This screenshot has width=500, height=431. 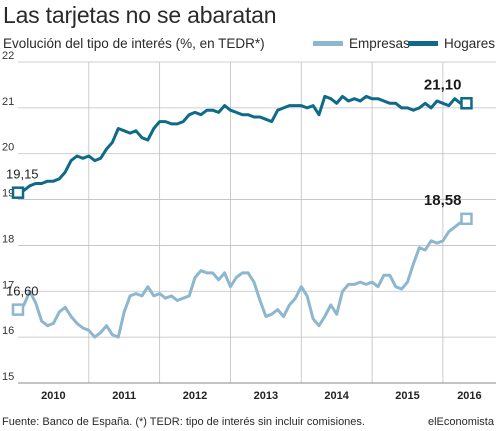 What do you see at coordinates (8, 148) in the screenshot?
I see `y-tick-label-20: 20` at bounding box center [8, 148].